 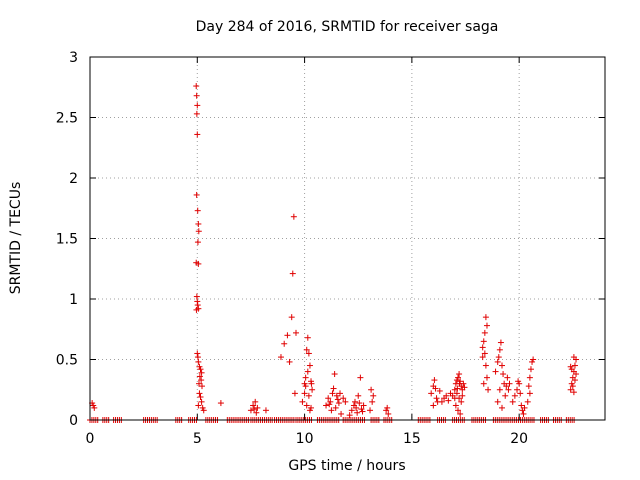 What do you see at coordinates (197, 439) in the screenshot?
I see `x-tick-label: 5` at bounding box center [197, 439].